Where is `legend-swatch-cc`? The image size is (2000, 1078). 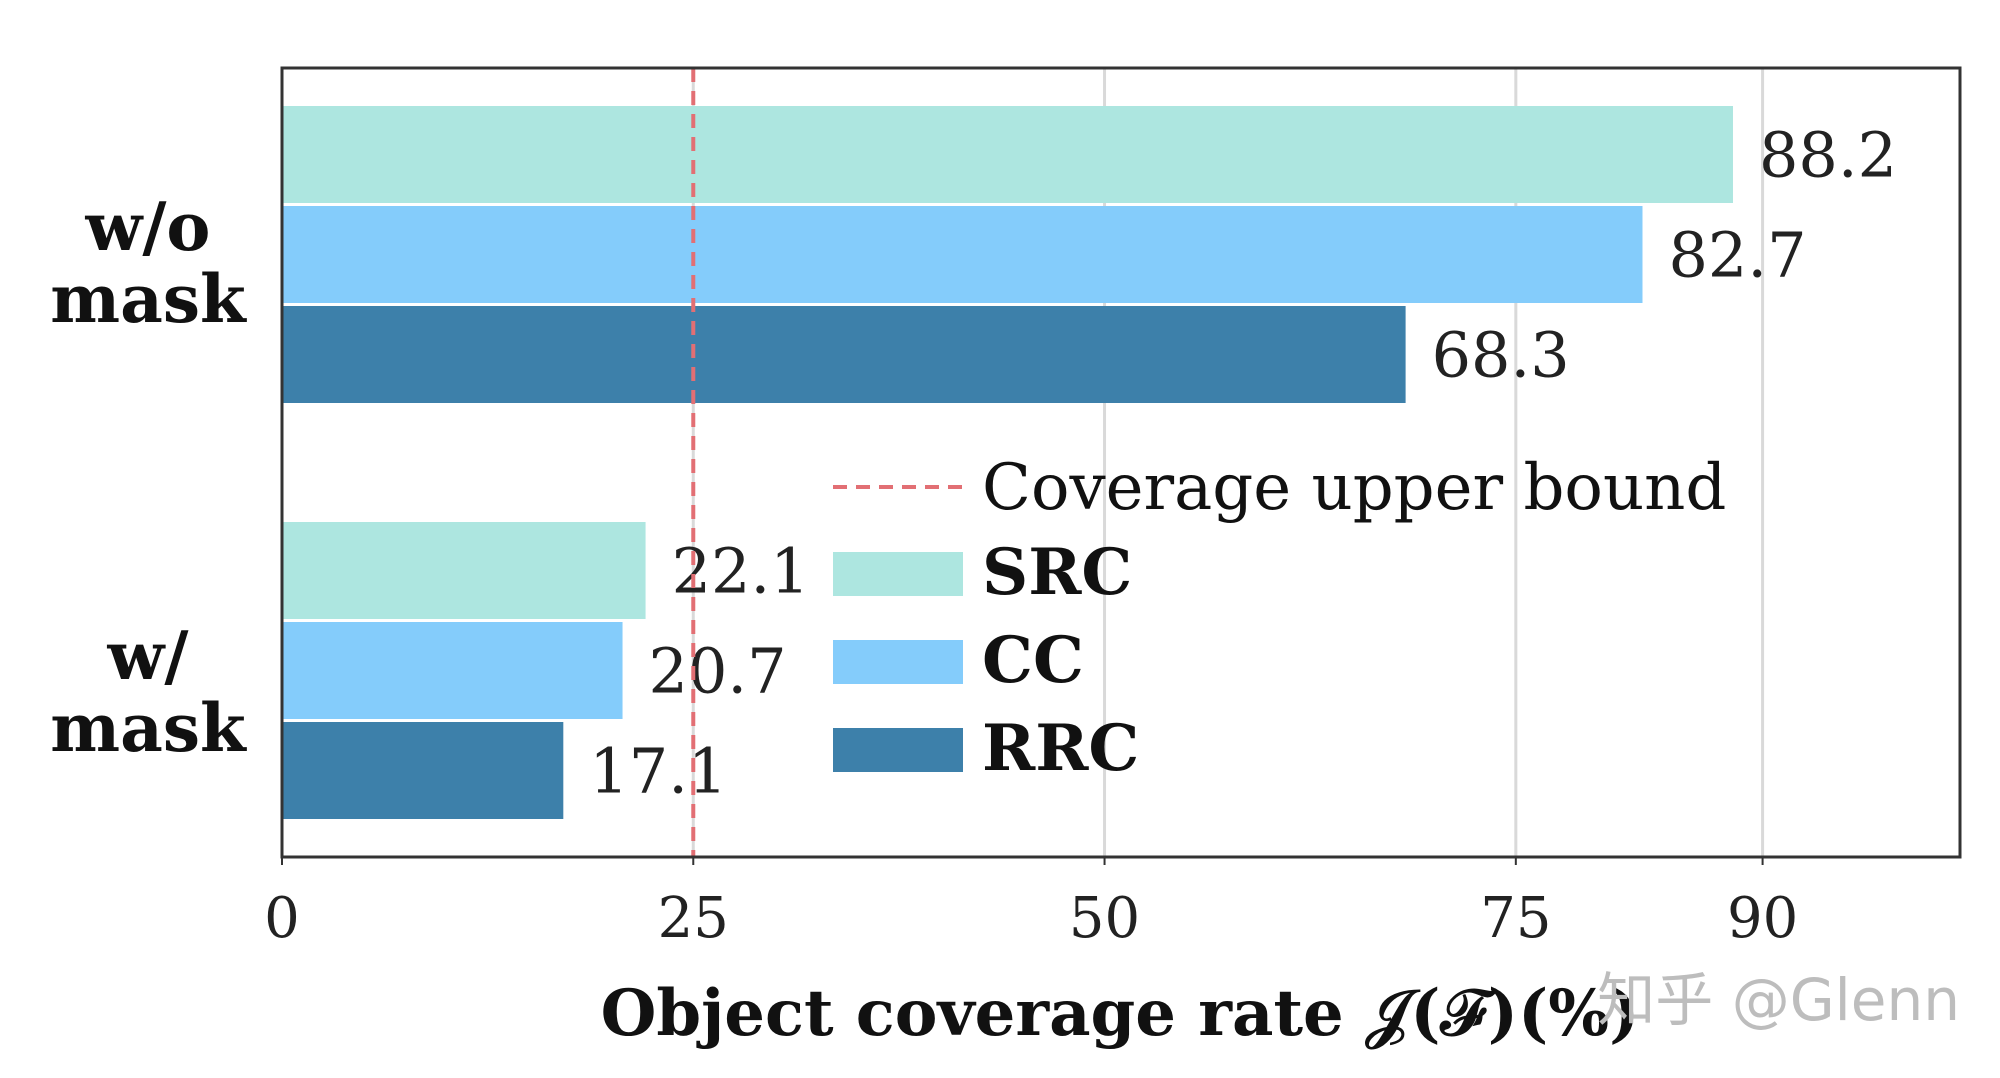
legend-swatch-cc is located at coordinates (898, 662).